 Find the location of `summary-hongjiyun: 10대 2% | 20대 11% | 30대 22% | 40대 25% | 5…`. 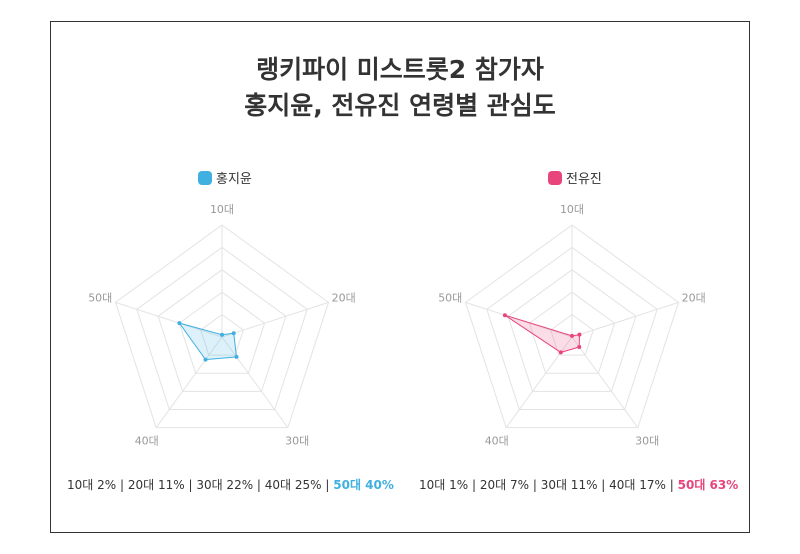

summary-hongjiyun: 10대 2% | 20대 11% | 30대 22% | 40대 25% | 5… is located at coordinates (230, 484).